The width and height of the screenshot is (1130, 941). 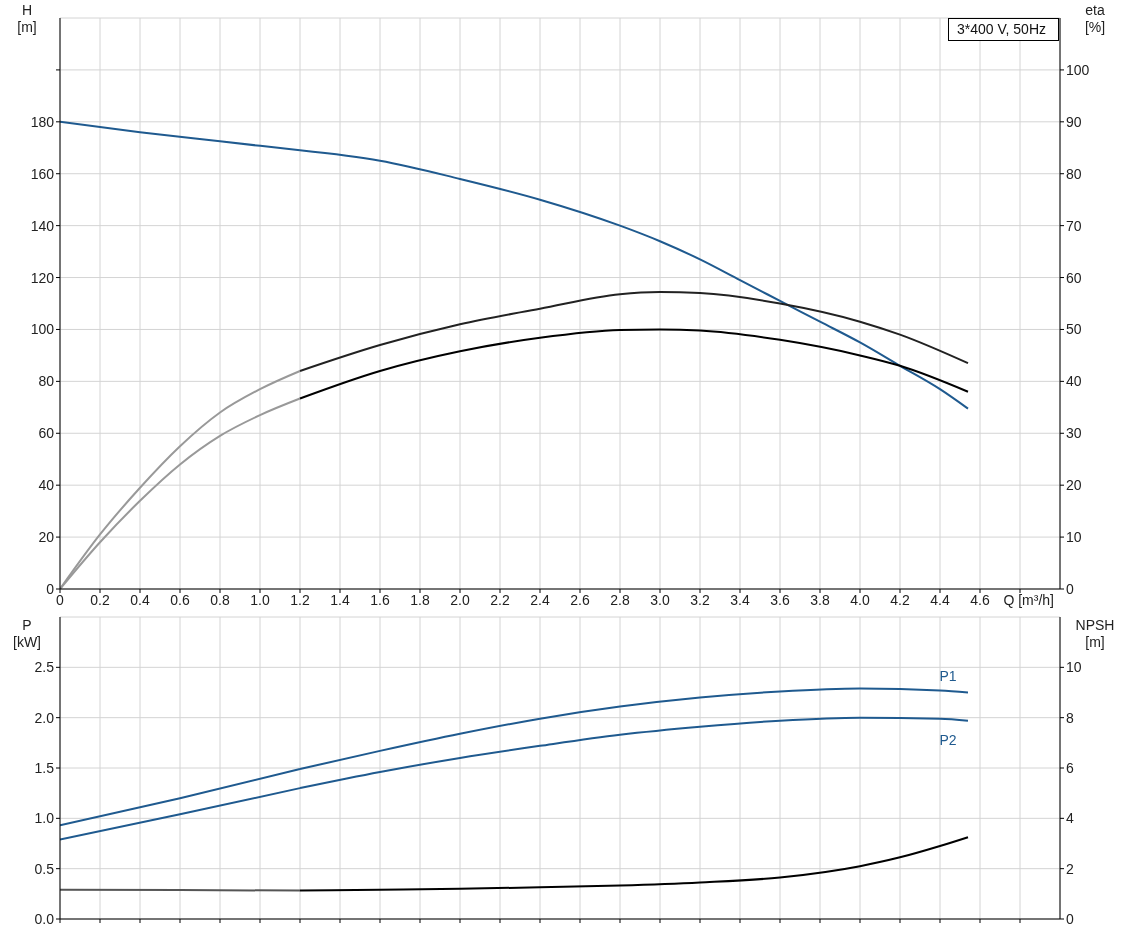 What do you see at coordinates (42, 225) in the screenshot?
I see `y-tick-label: 140` at bounding box center [42, 225].